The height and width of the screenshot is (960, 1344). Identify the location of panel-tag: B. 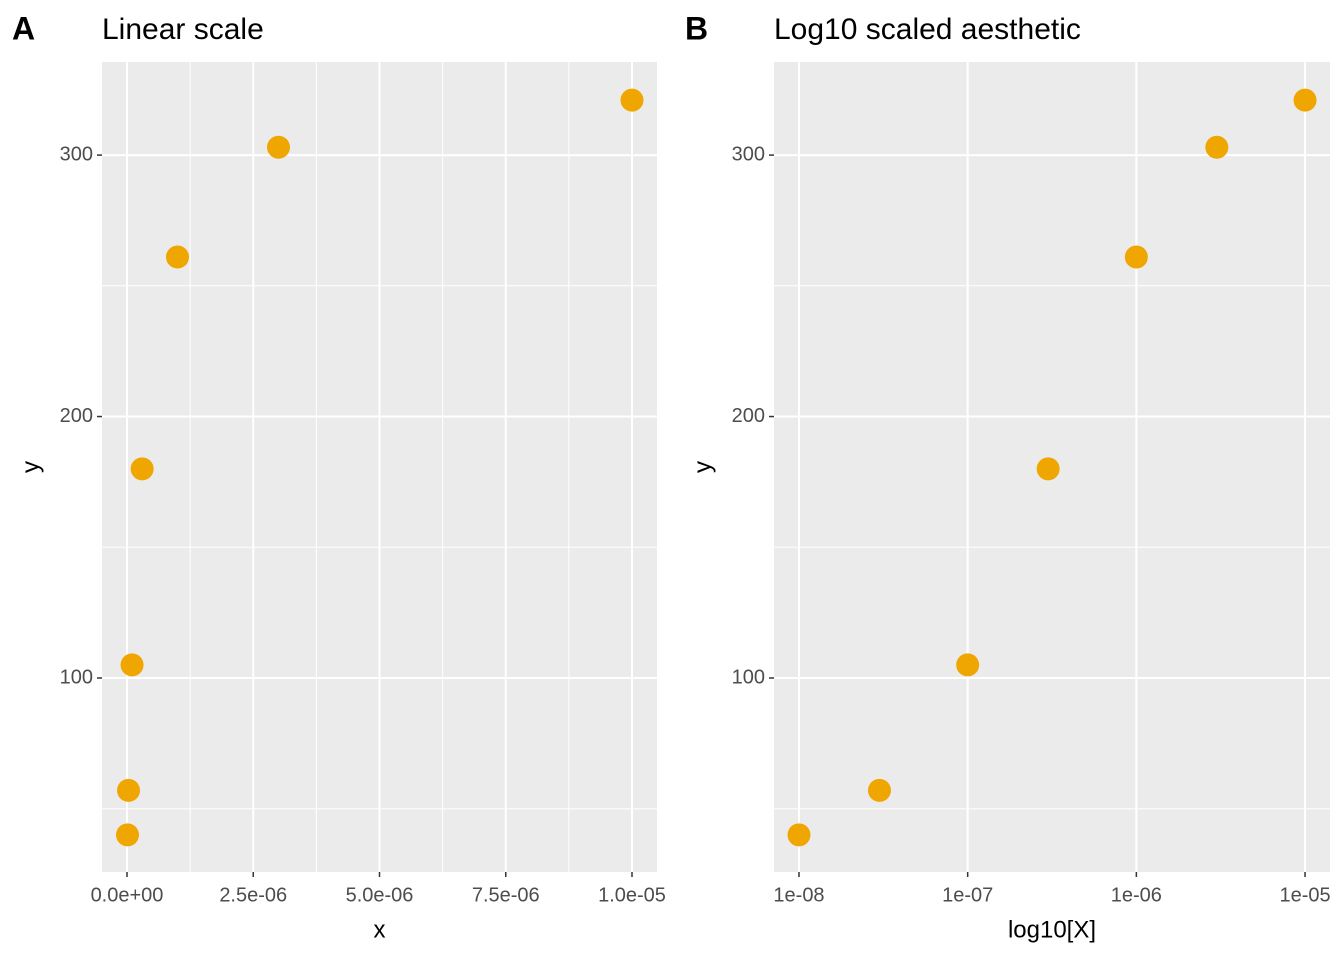
(696, 28).